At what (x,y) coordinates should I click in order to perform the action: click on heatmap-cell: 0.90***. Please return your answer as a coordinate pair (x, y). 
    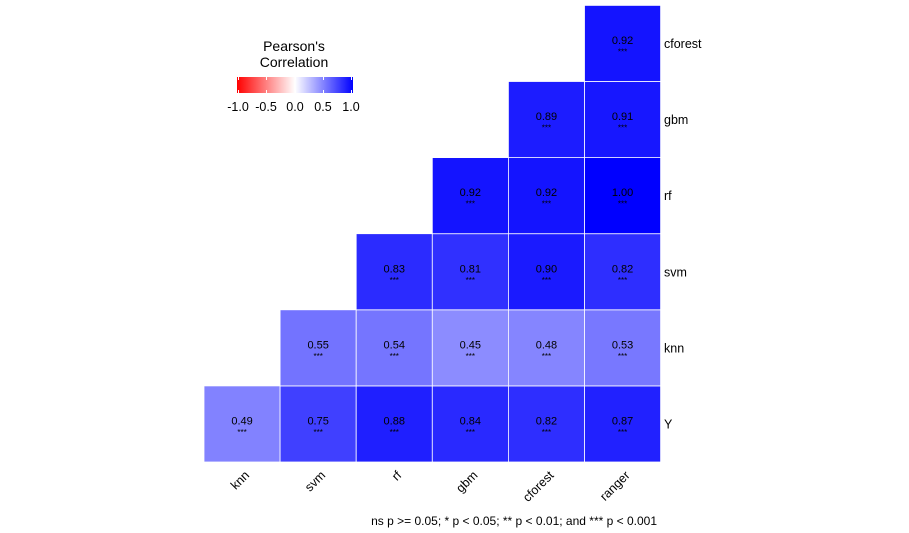
    Looking at the image, I should click on (546, 272).